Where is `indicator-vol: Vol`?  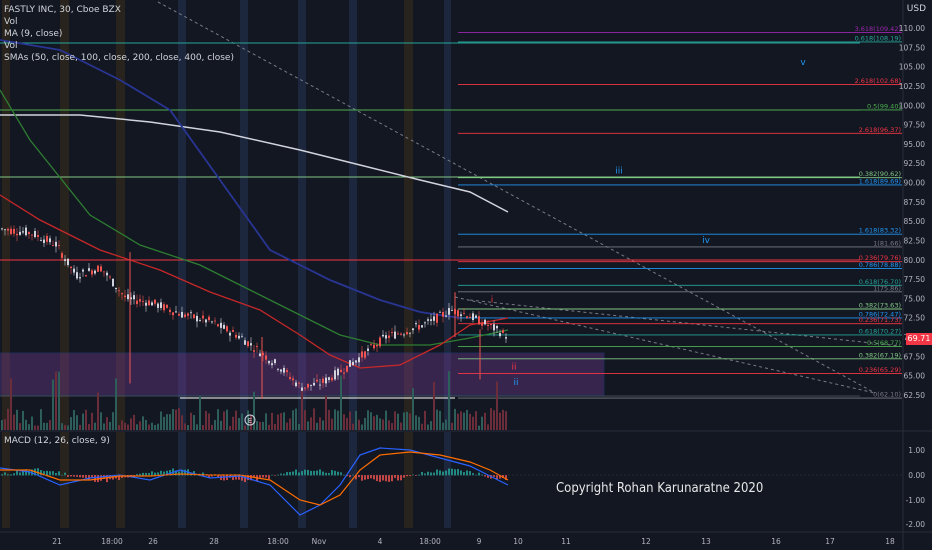 indicator-vol: Vol is located at coordinates (11, 22).